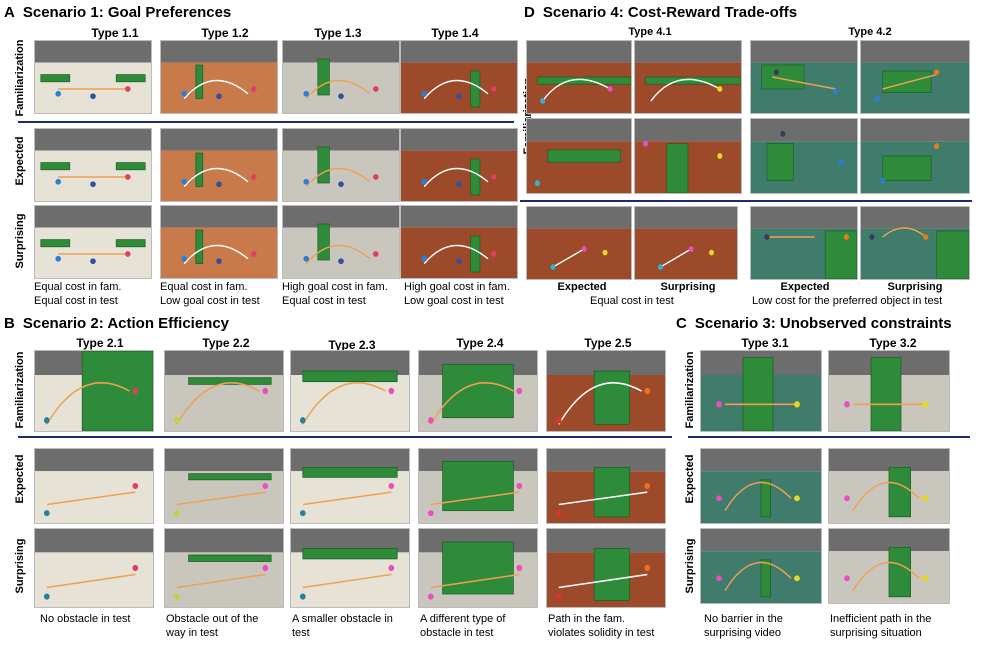  I want to click on type-label: Type 2.5, so click(608, 343).